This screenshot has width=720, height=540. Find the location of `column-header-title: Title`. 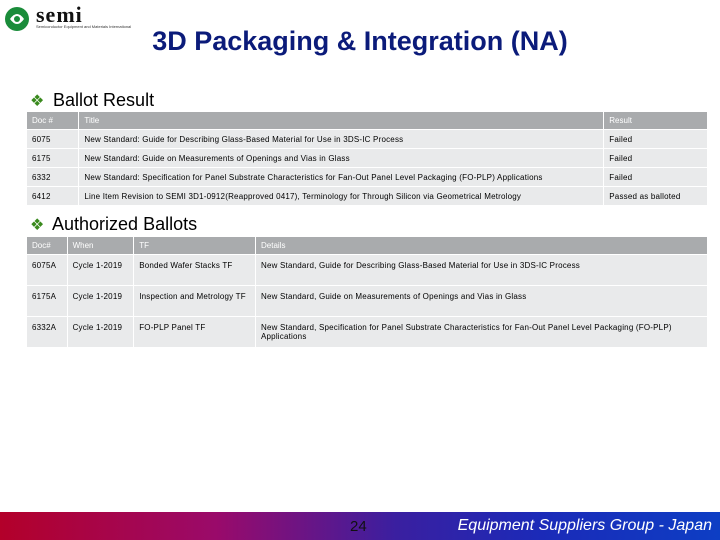

column-header-title: Title is located at coordinates (341, 120).